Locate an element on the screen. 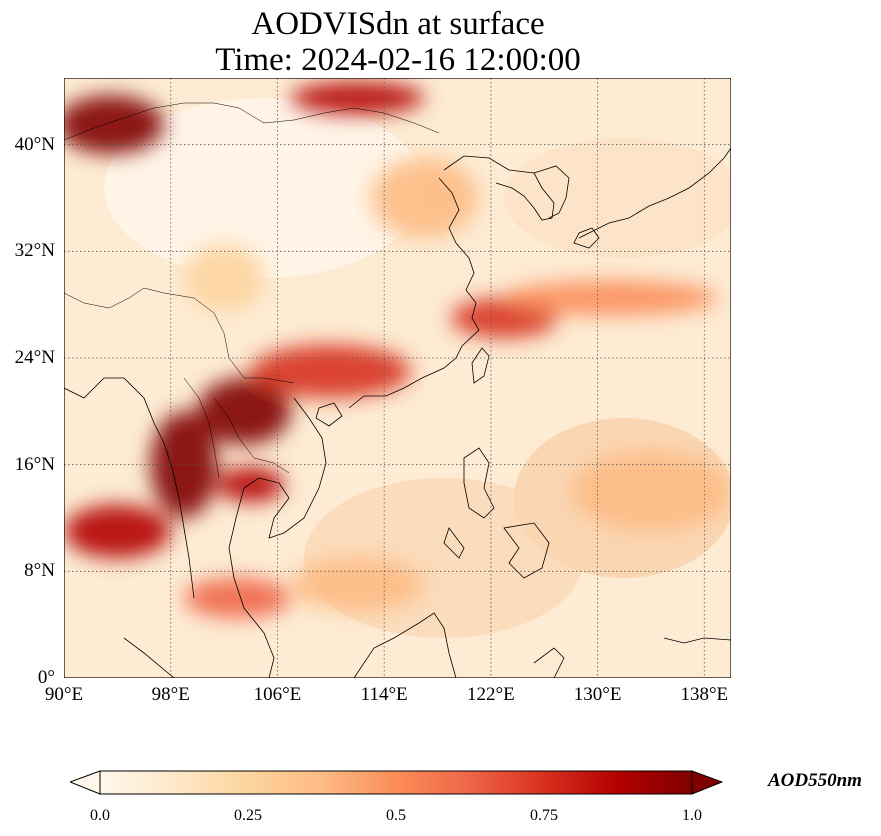 The image size is (881, 836). aod-plume-andaman is located at coordinates (117, 531).